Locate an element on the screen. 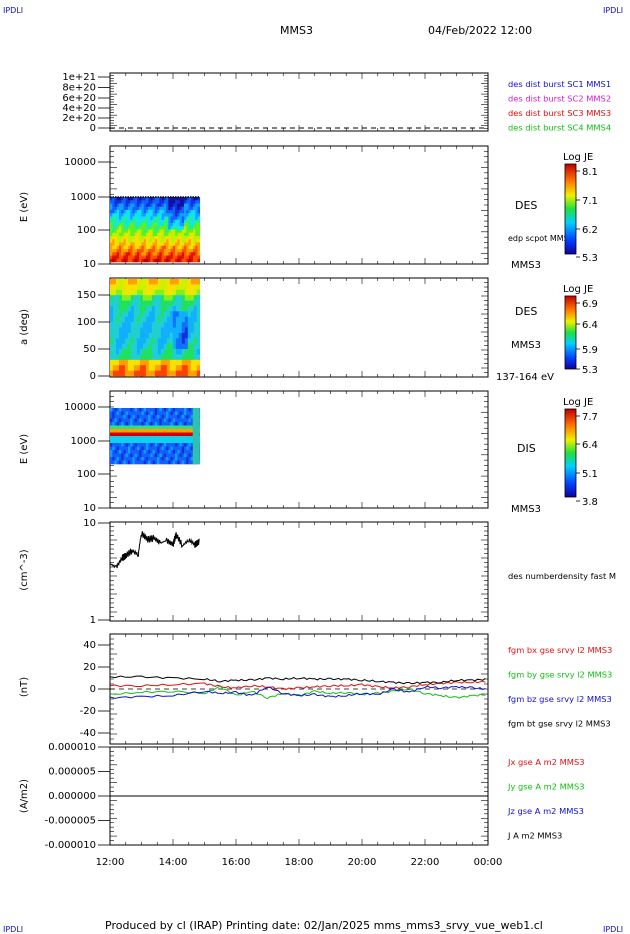 The width and height of the screenshot is (630, 934). y-tick-label: 1 is located at coordinates (93, 620).